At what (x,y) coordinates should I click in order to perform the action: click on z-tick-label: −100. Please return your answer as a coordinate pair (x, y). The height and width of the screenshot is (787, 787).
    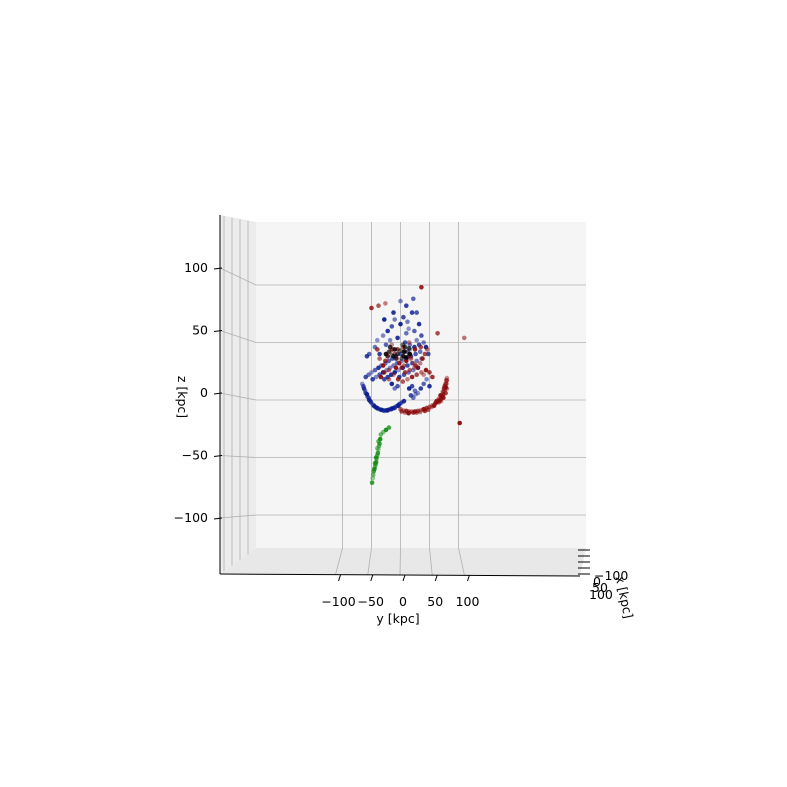
    Looking at the image, I should click on (191, 517).